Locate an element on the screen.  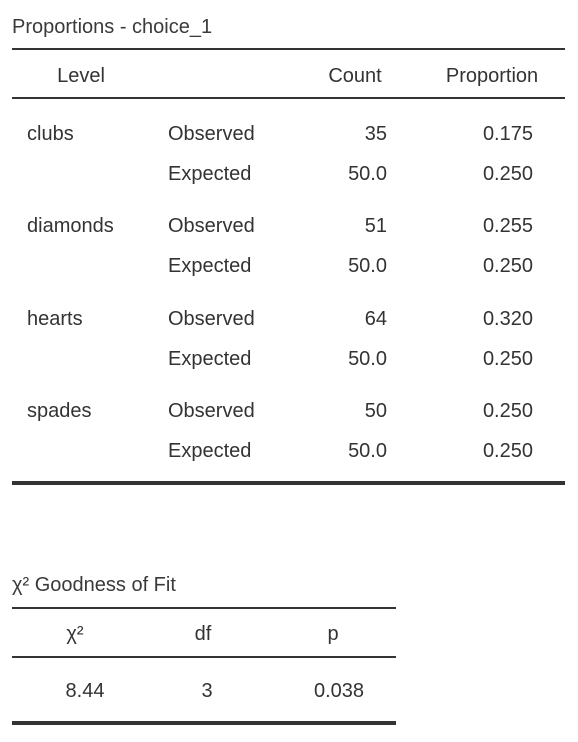
level-label: clubs is located at coordinates (50, 134).